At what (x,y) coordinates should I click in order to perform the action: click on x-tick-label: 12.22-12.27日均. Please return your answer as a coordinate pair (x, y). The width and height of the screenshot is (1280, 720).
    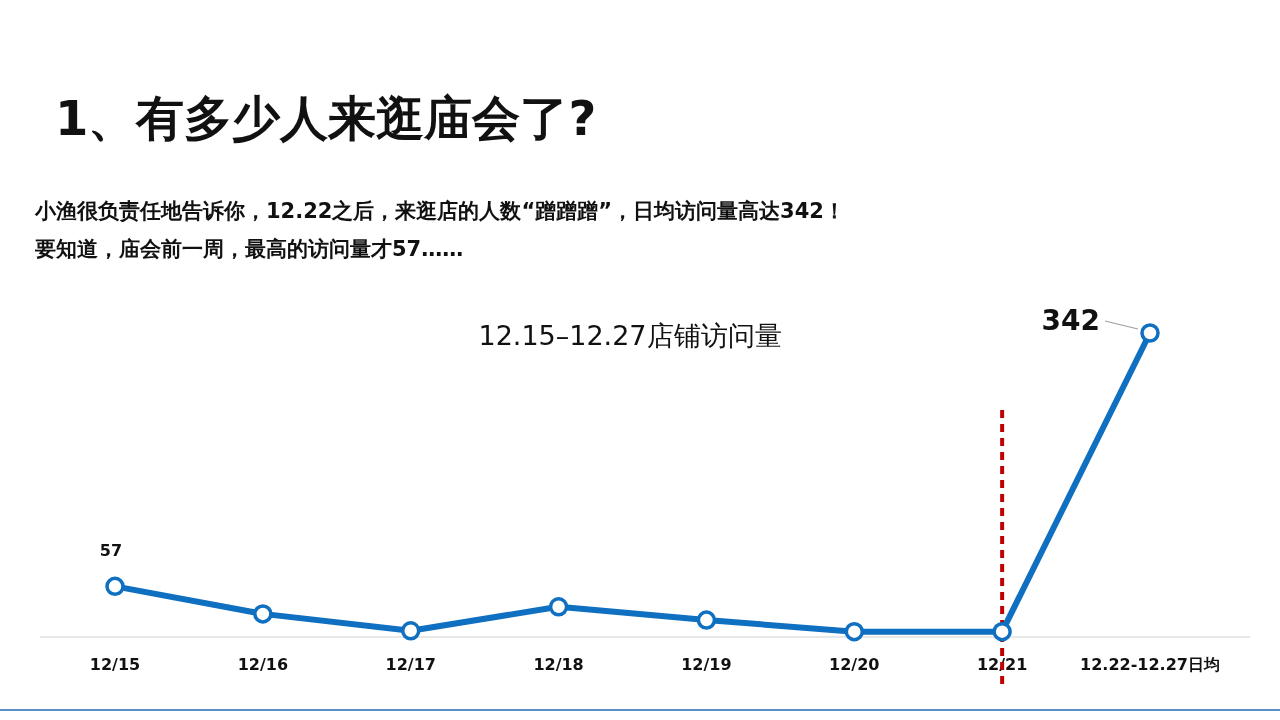
    Looking at the image, I should click on (1150, 664).